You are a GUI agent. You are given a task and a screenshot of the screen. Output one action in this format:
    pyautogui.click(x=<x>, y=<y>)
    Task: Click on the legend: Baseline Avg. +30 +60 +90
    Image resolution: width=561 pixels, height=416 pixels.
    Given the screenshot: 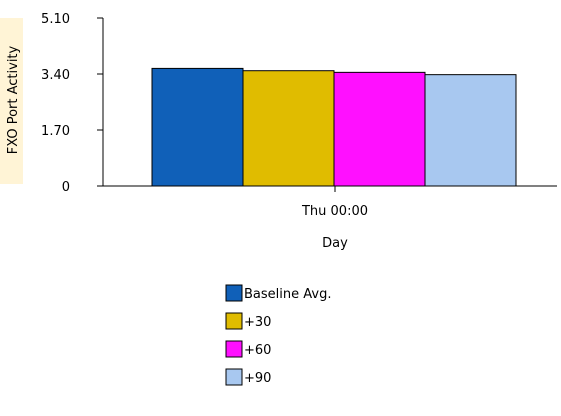 What is the action you would take?
    pyautogui.click(x=278, y=335)
    